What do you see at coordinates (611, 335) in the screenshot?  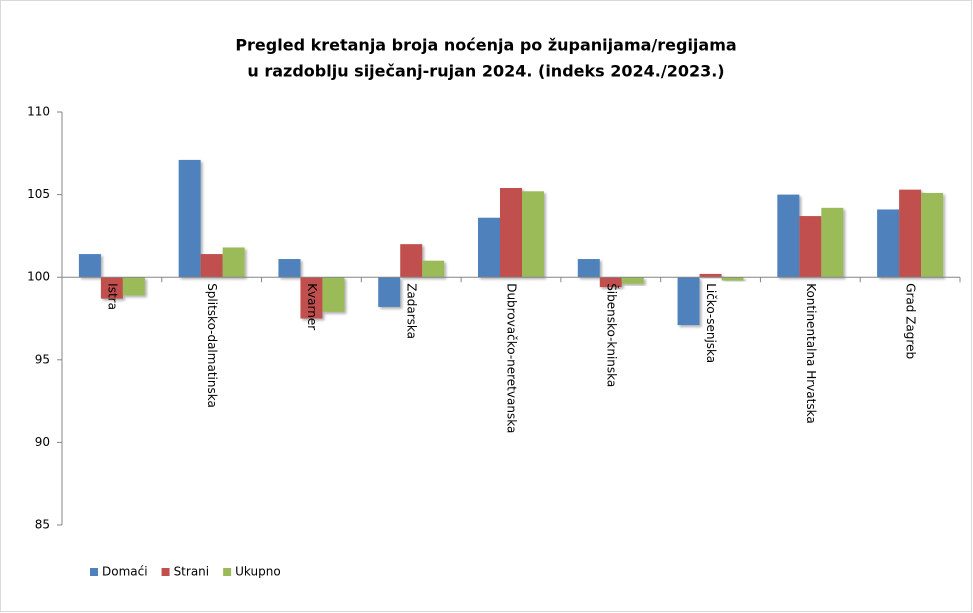 I see `x-tick-label: Šibensko-kninska` at bounding box center [611, 335].